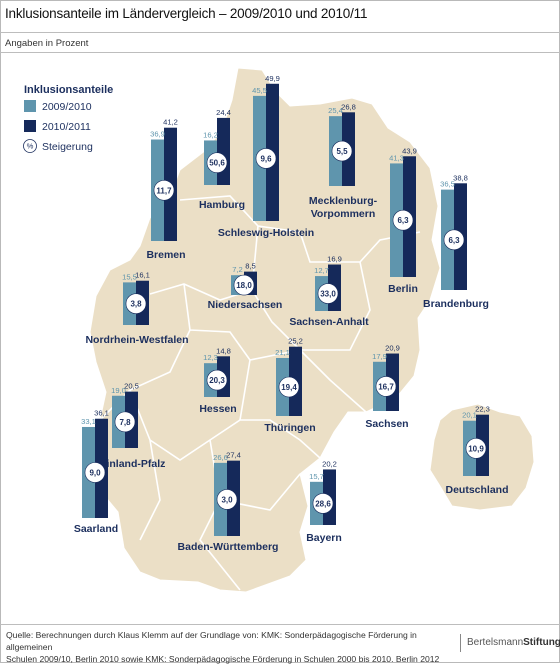 This screenshot has height=665, width=560. I want to click on bar-group-hessen: 12,314,8 20,3 Hessen, so click(217, 380).